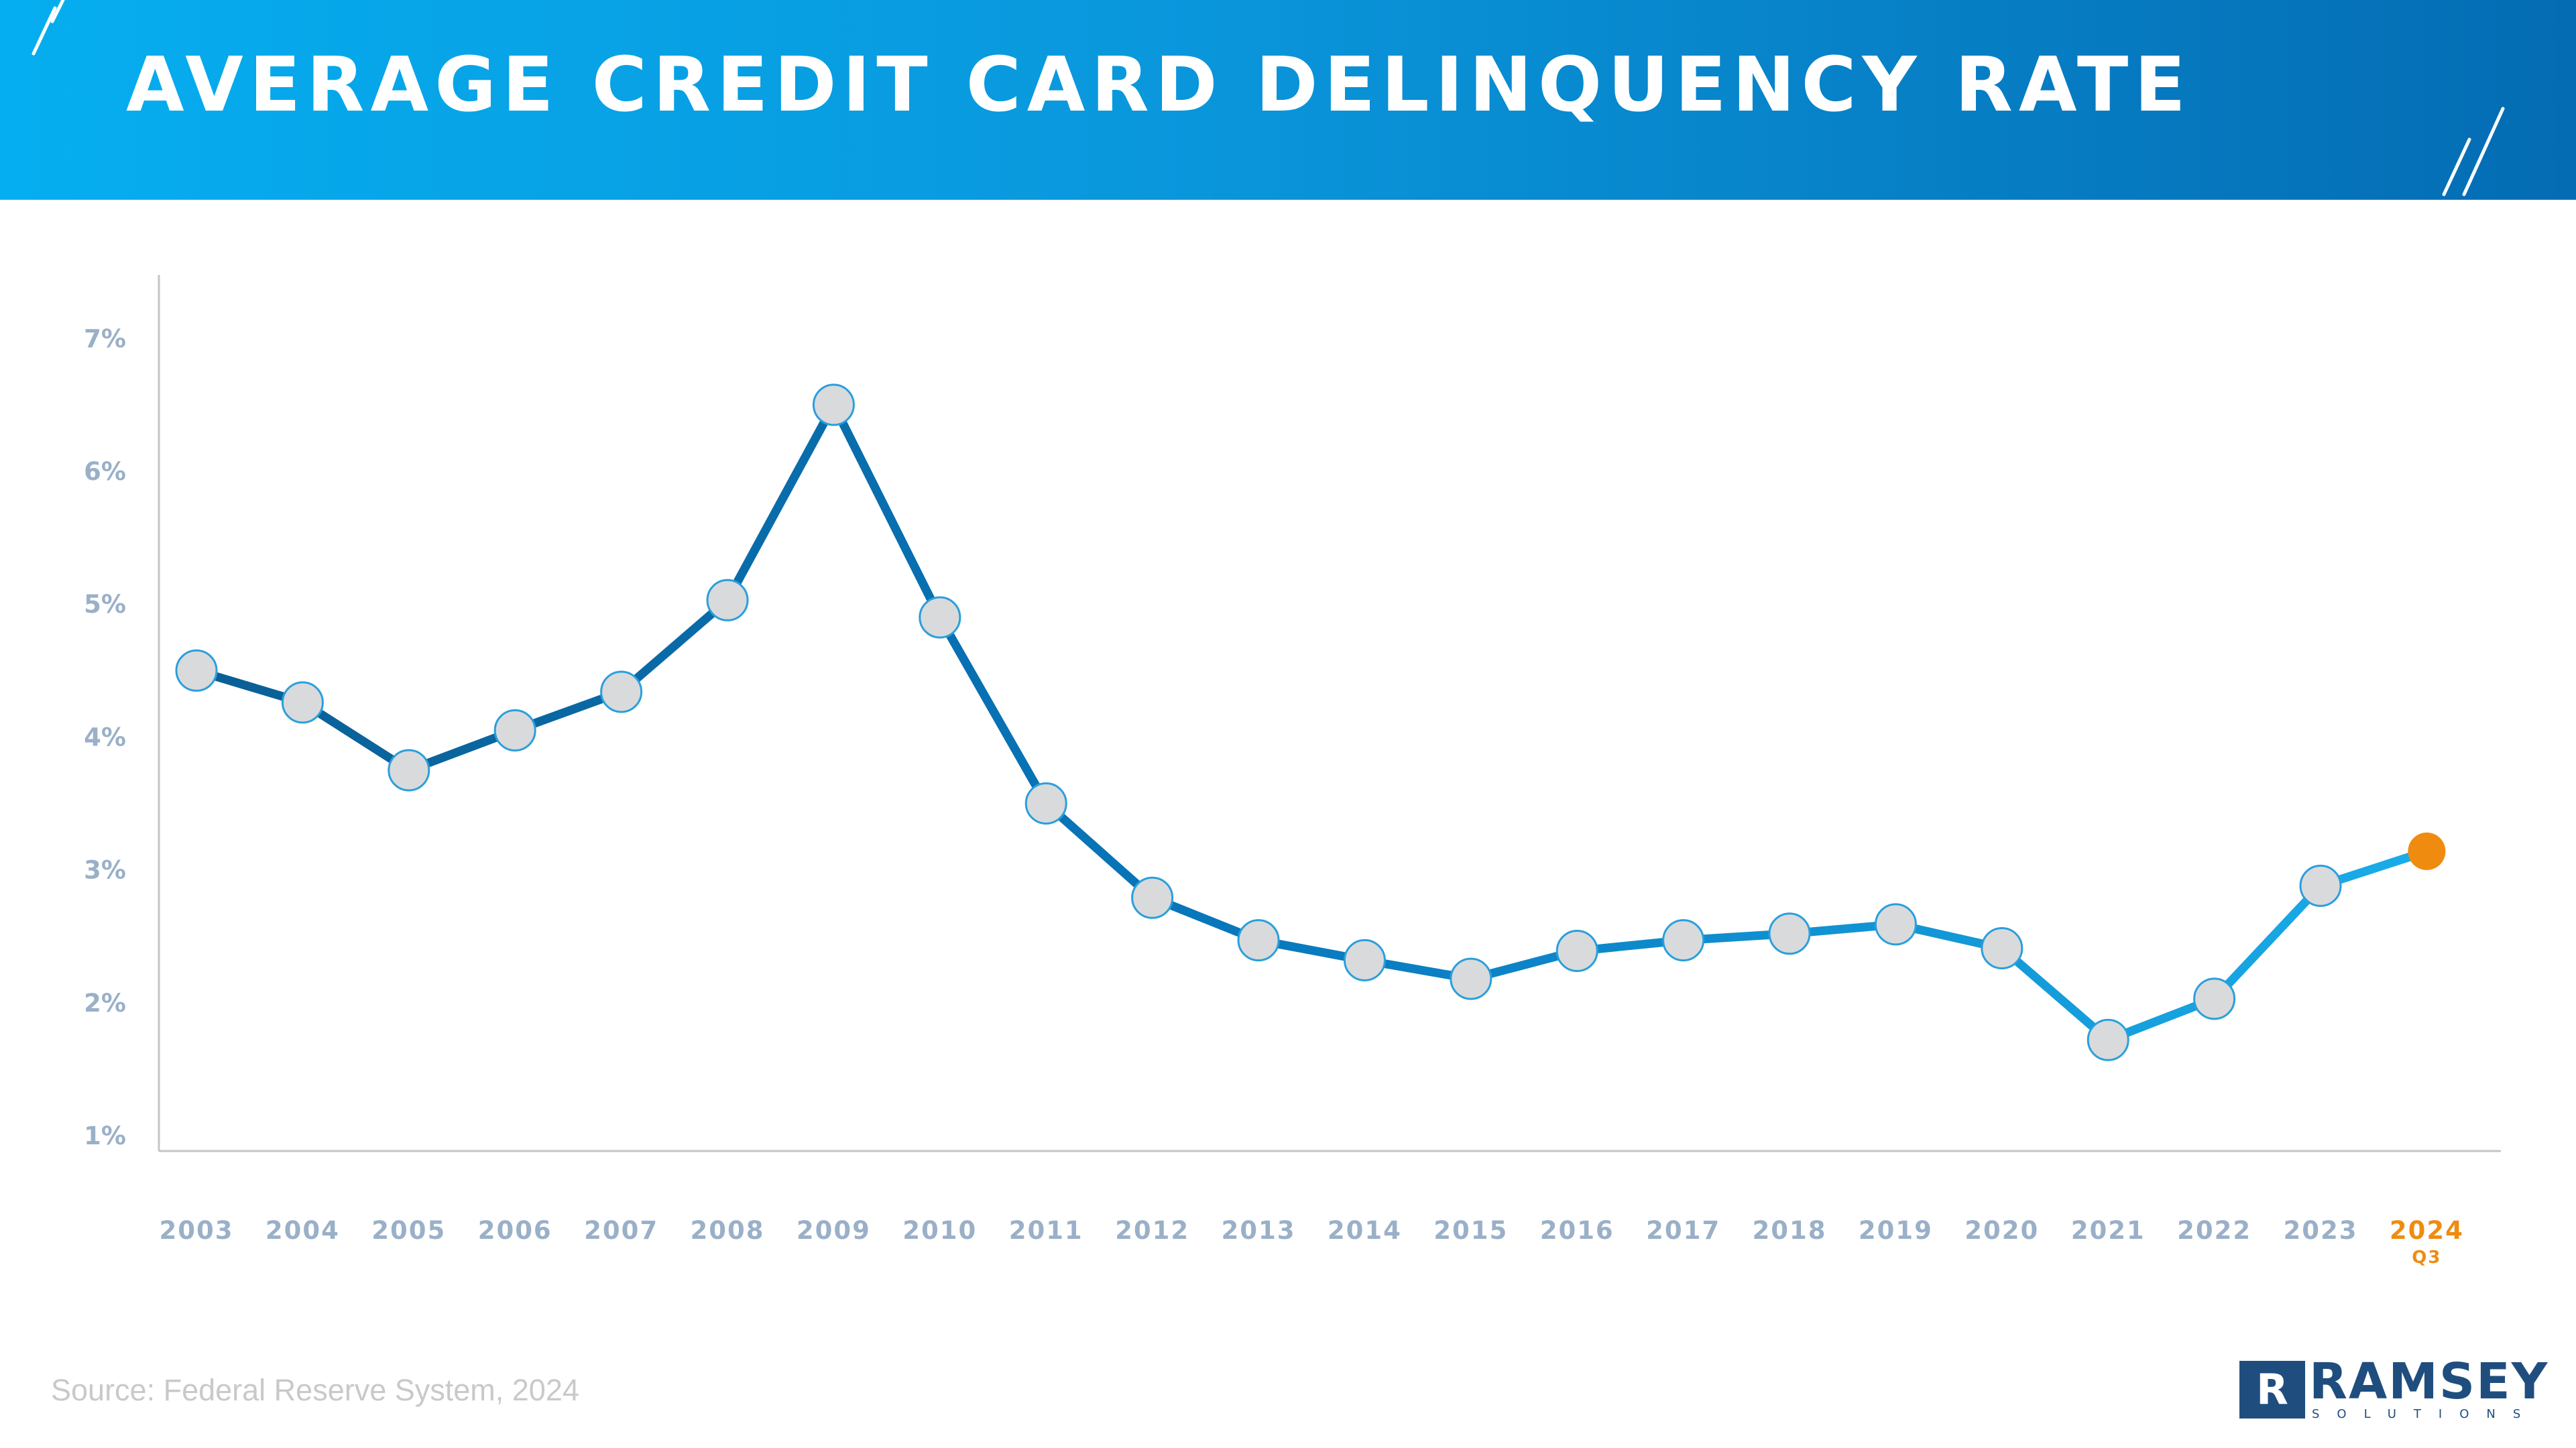  I want to click on y-tick-labels: 7% 6% 5% 4% 3% 2% 1%, so click(105, 737).